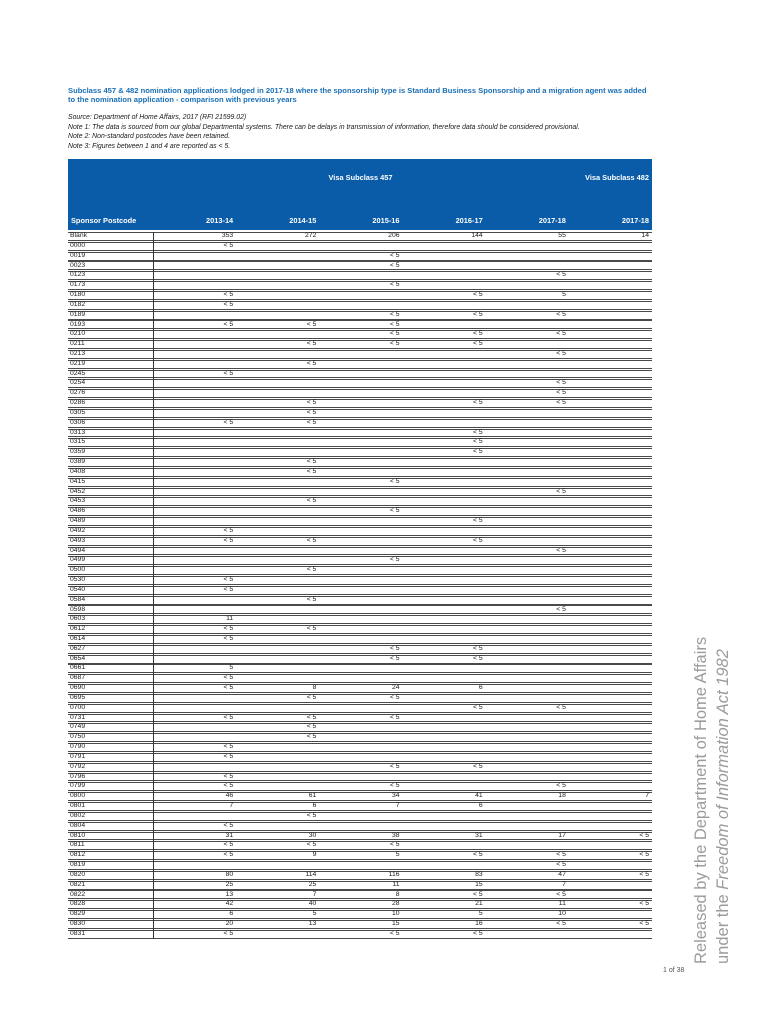 This screenshot has width=770, height=1024. What do you see at coordinates (78, 884) in the screenshot?
I see `postcode-cell: 0821` at bounding box center [78, 884].